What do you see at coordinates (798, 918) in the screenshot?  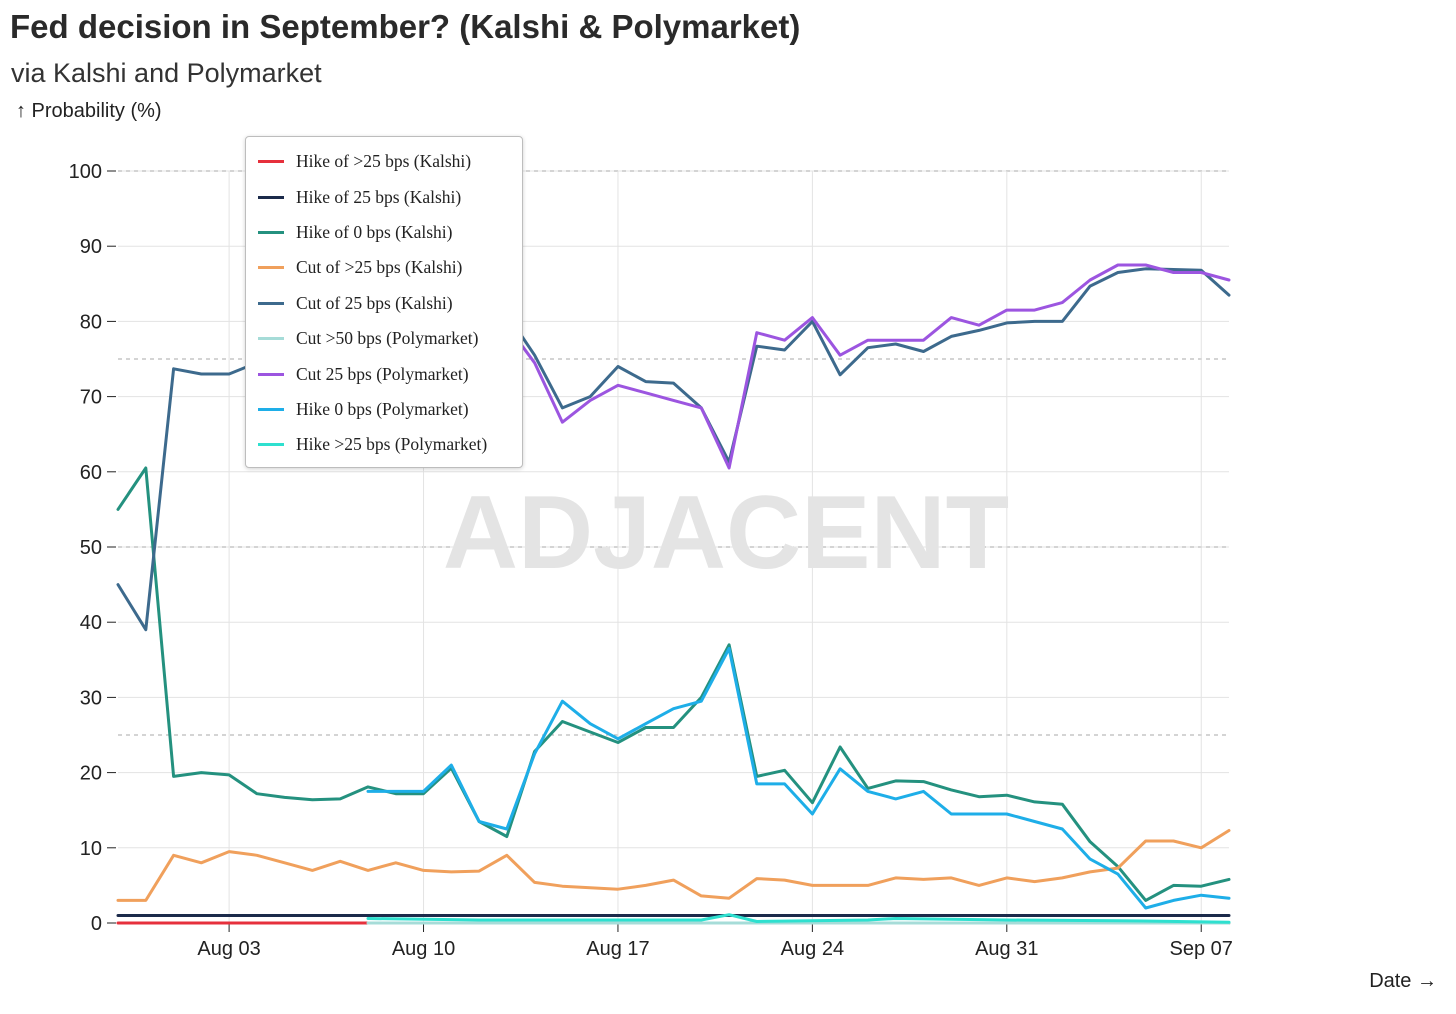 I see `series-line-hike-25-bps-polymarket` at bounding box center [798, 918].